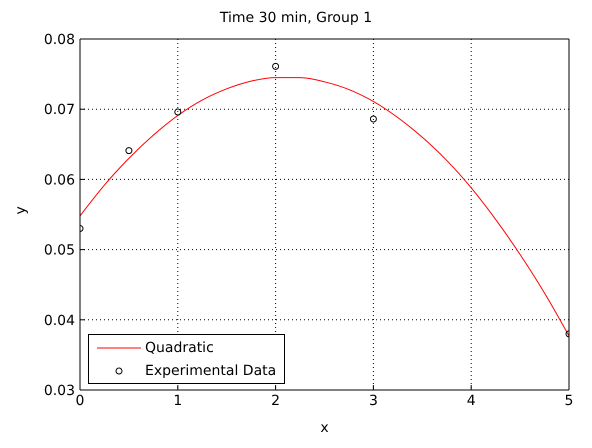  Describe the element at coordinates (60, 180) in the screenshot. I see `y-tick-label: 0.06` at that location.